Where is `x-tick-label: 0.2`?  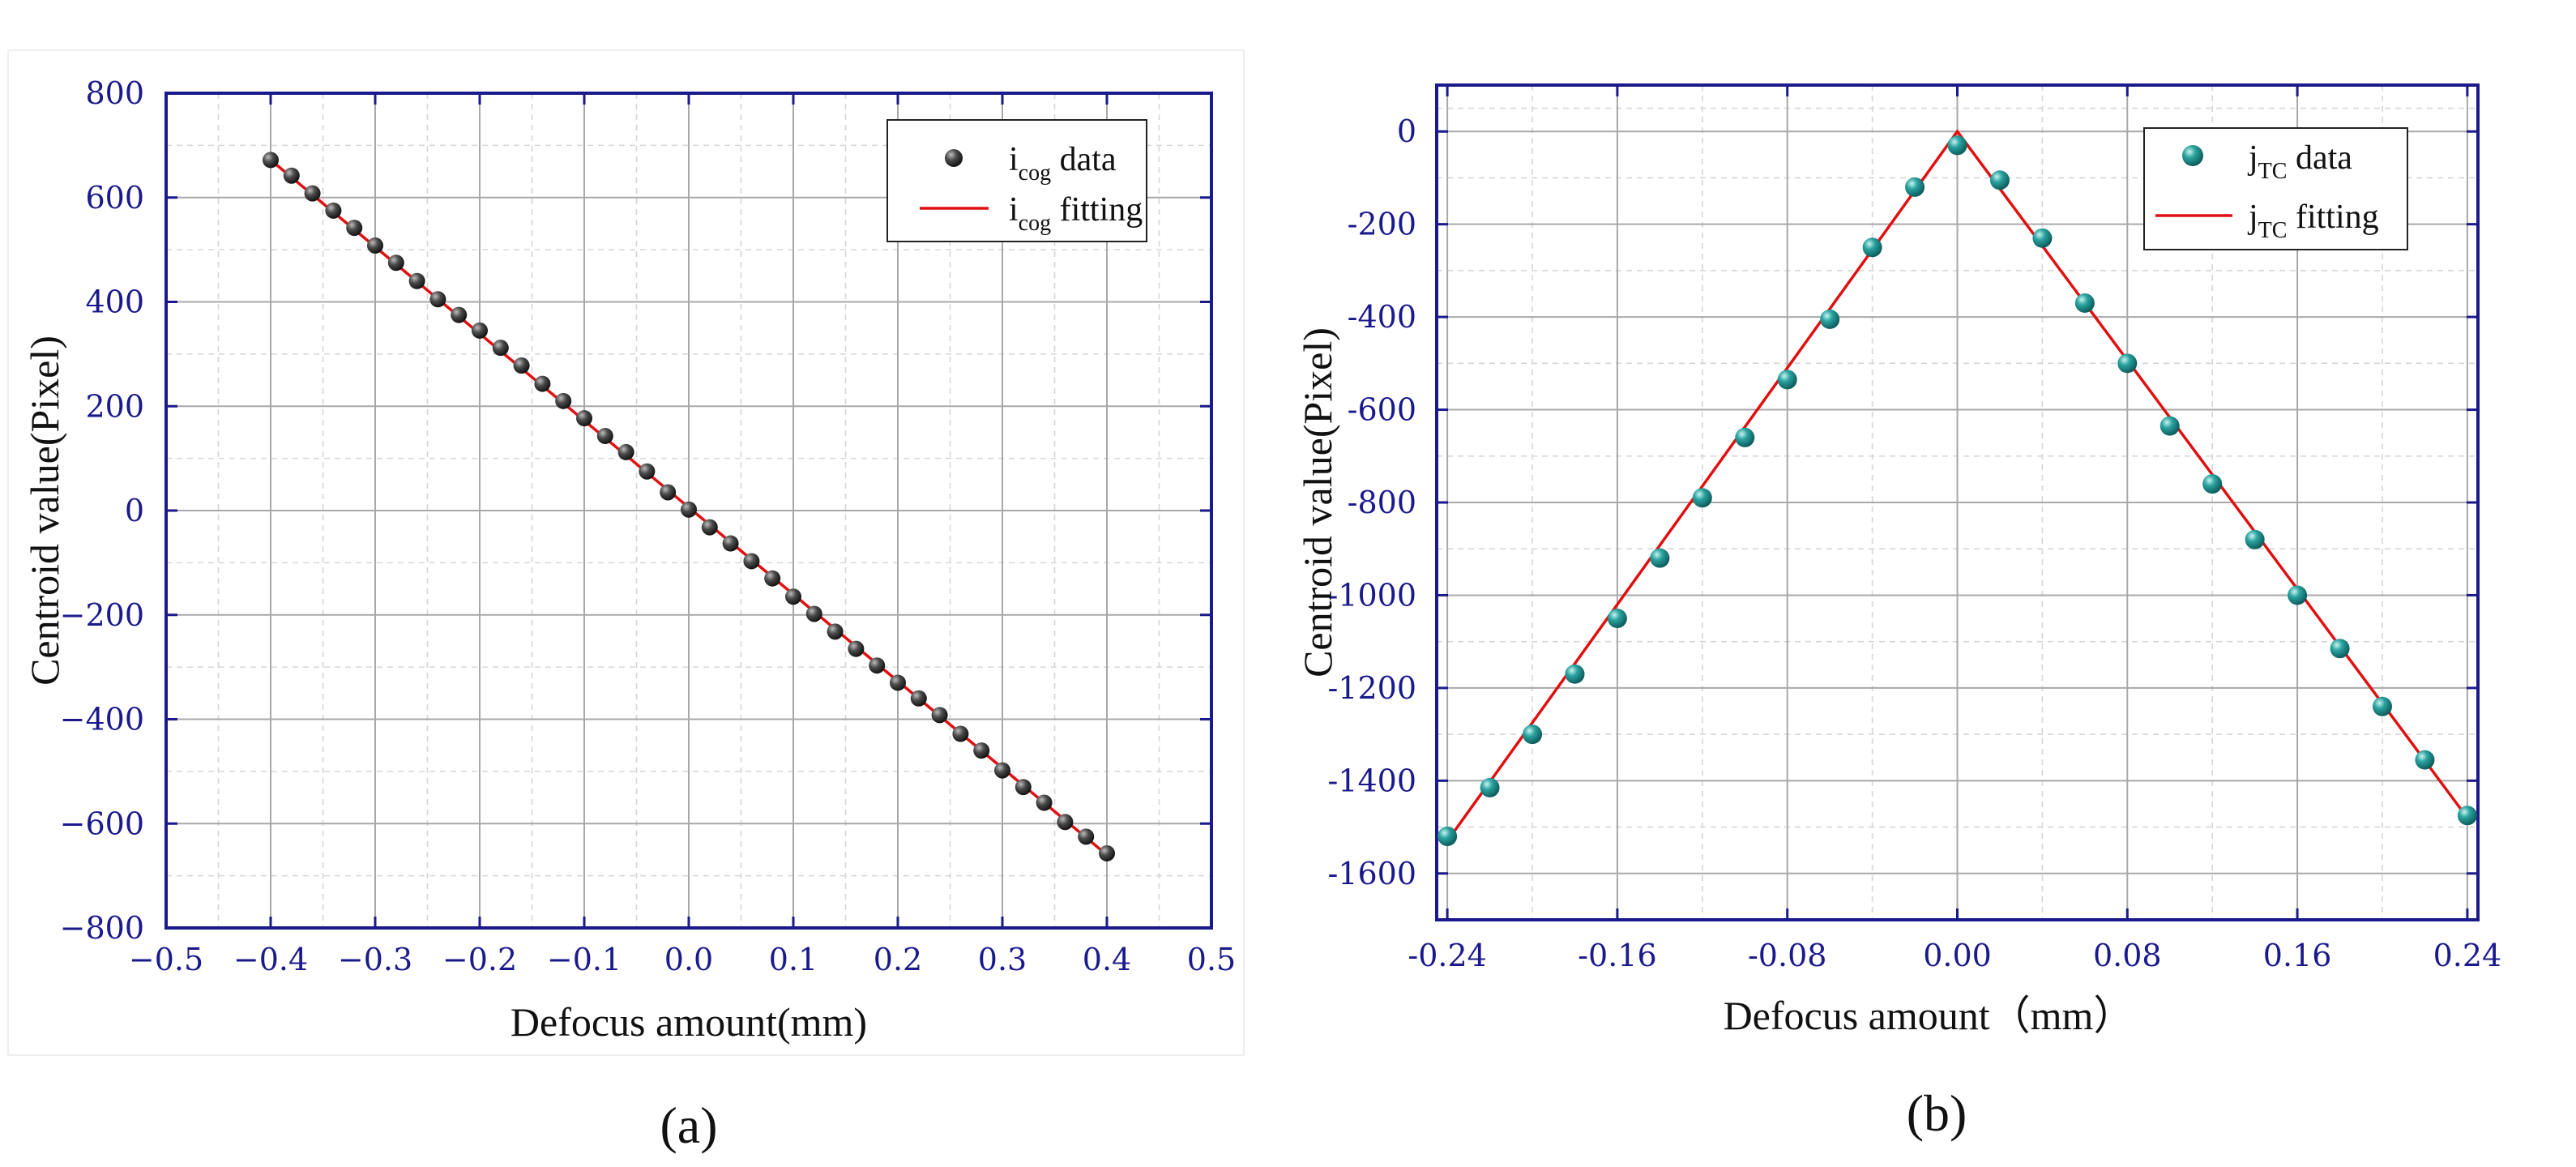 x-tick-label: 0.2 is located at coordinates (898, 959).